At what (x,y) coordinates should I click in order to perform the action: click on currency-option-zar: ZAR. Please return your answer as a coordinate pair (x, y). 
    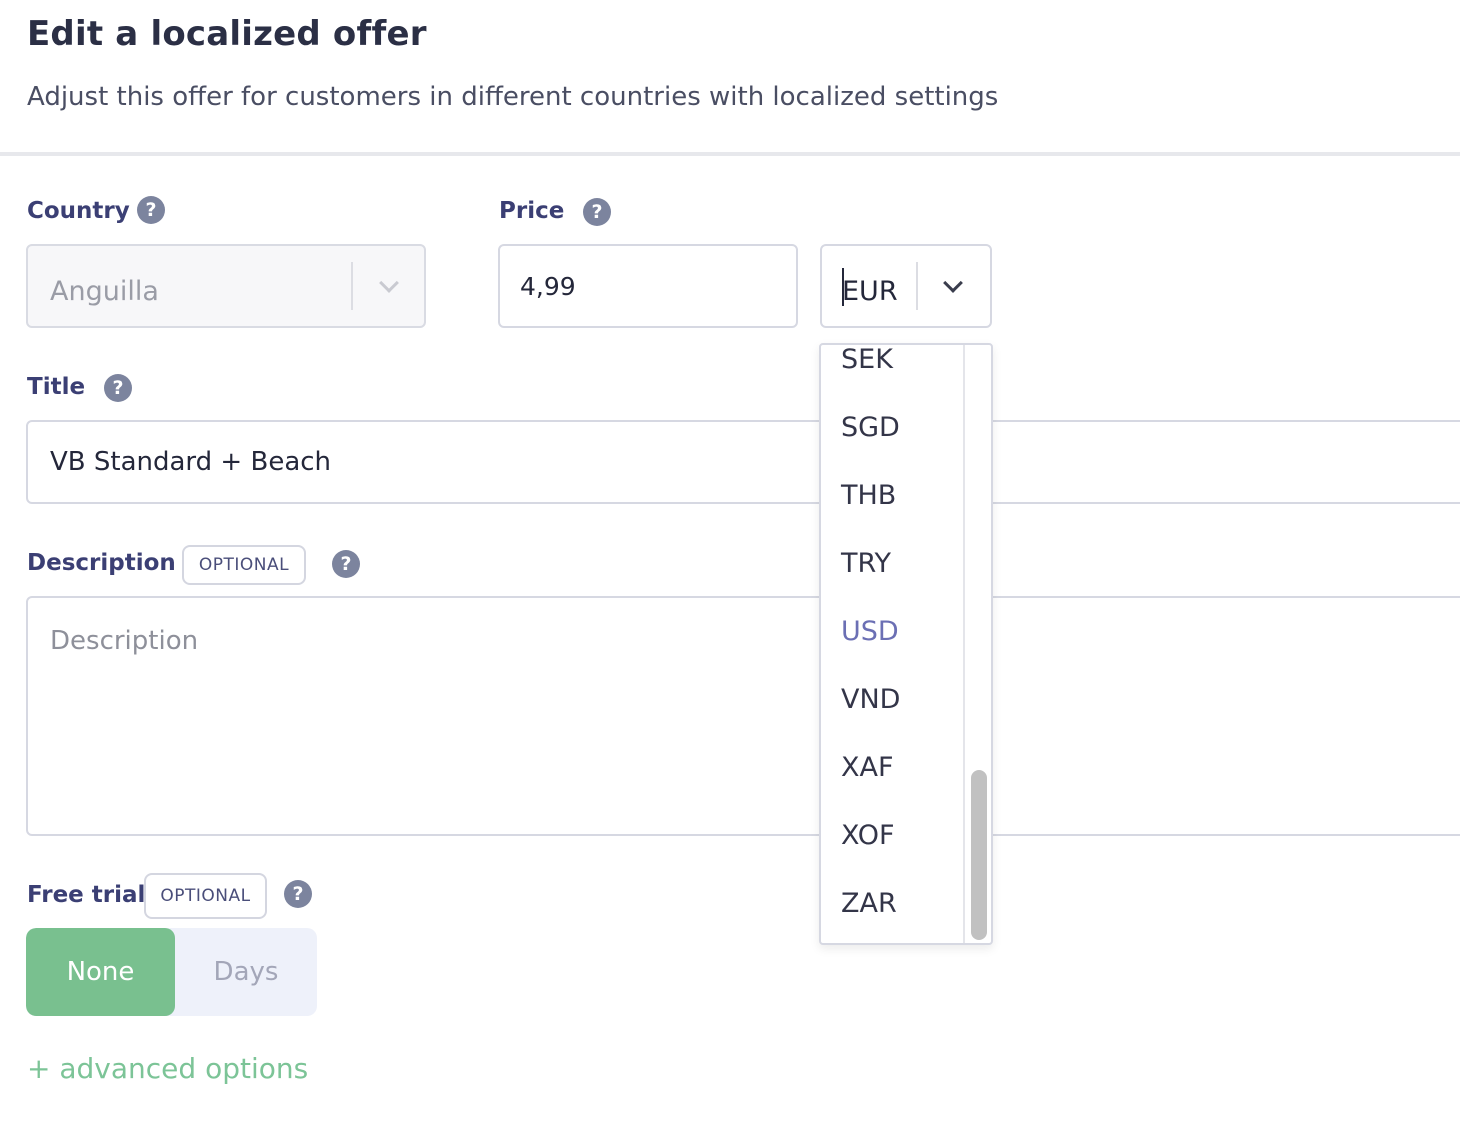
    Looking at the image, I should click on (869, 903).